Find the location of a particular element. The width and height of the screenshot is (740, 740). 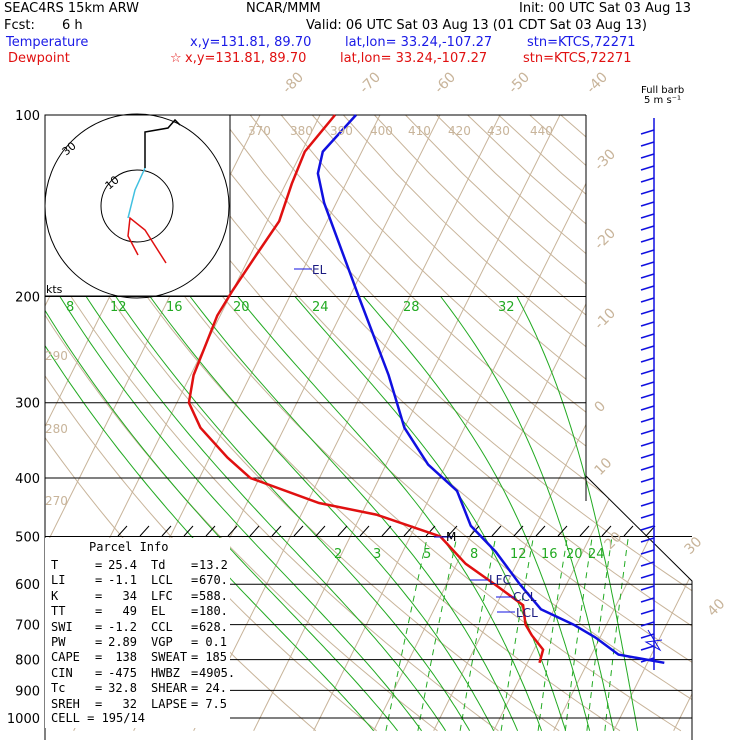

temperature-xy: x,y=131.81, 89.70 is located at coordinates (251, 42).